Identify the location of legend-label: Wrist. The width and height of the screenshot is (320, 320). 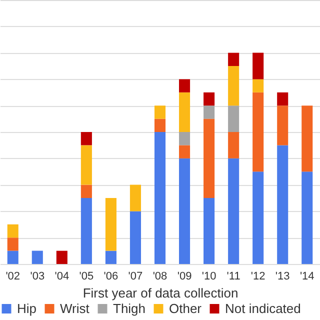
(75, 308).